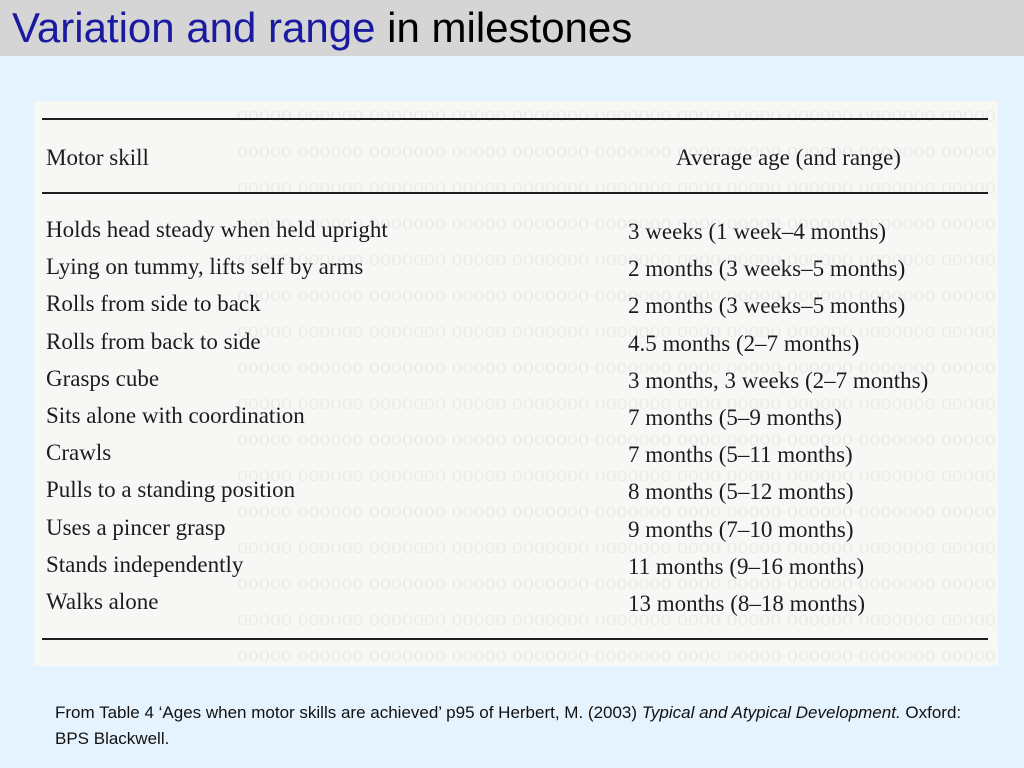 This screenshot has width=1024, height=768. What do you see at coordinates (205, 267) in the screenshot?
I see `motor-skill-cell: Lying on tummy, lifts self by arms` at bounding box center [205, 267].